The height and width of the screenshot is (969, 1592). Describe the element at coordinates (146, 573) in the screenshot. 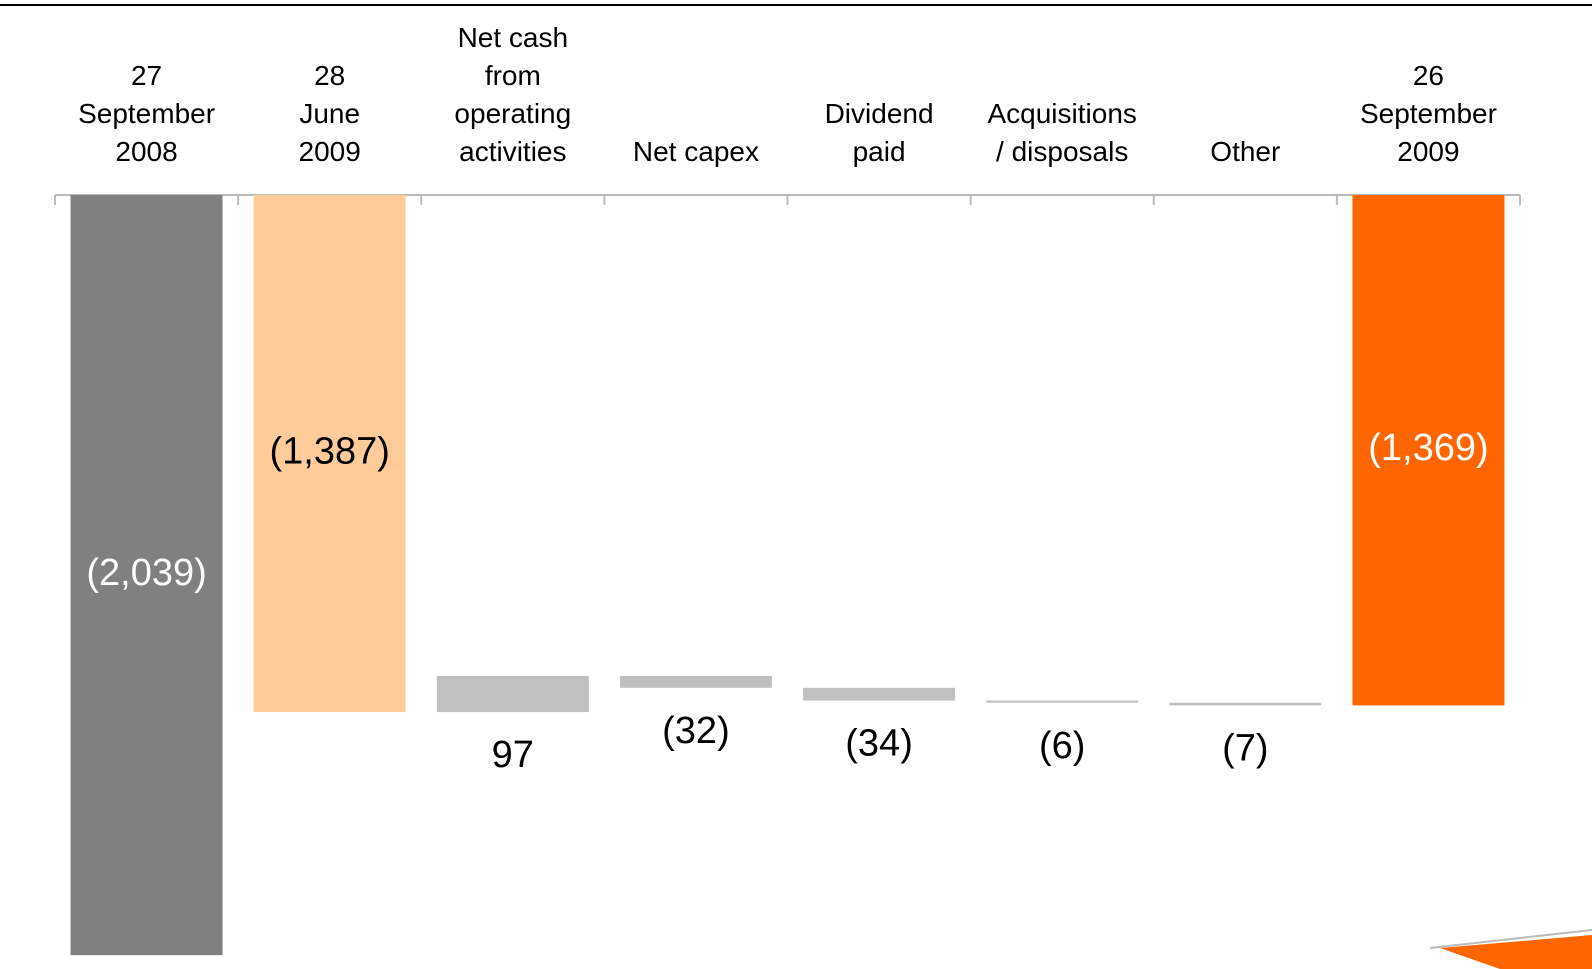

I see `value-label: (2,039)` at that location.